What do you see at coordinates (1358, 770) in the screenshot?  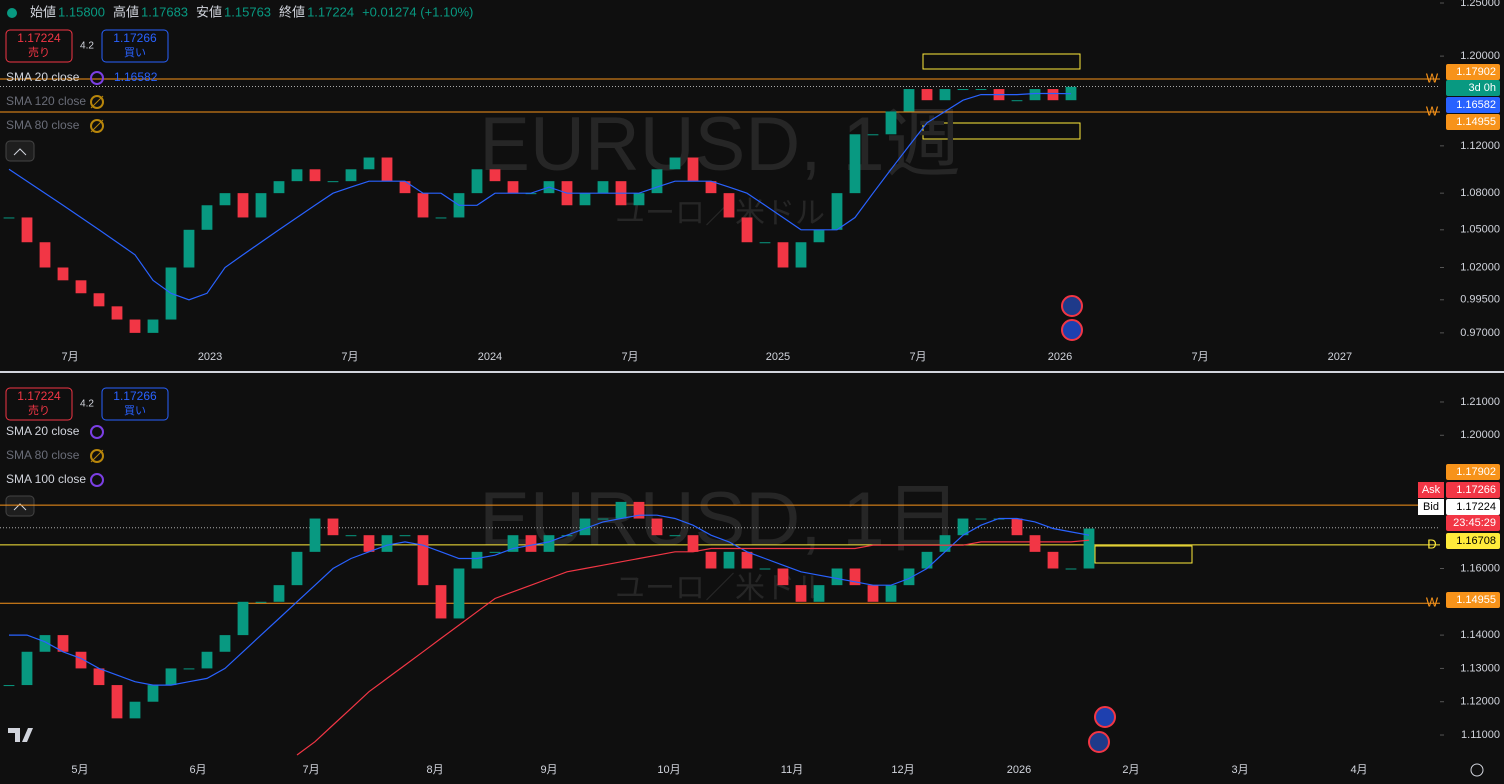 I see `x-tick-label: 4月` at bounding box center [1358, 770].